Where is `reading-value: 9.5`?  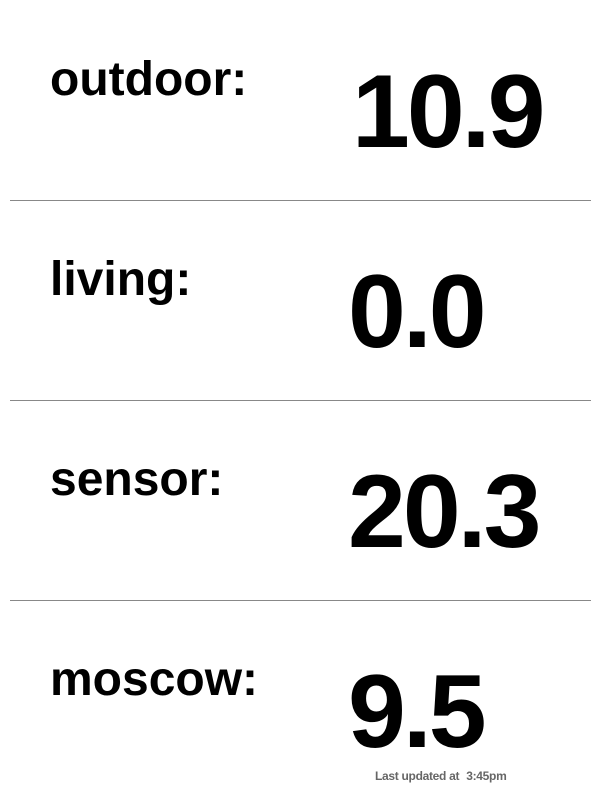 reading-value: 9.5 is located at coordinates (417, 712).